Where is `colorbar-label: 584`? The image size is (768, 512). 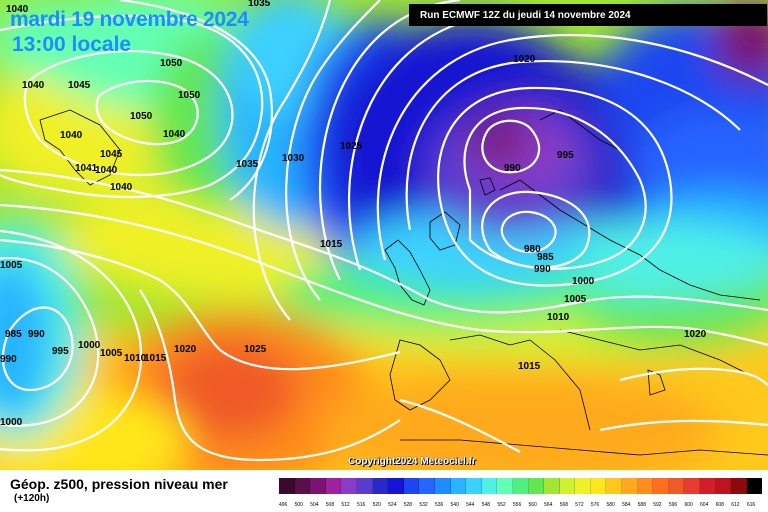
colorbar-label: 584 is located at coordinates (626, 505).